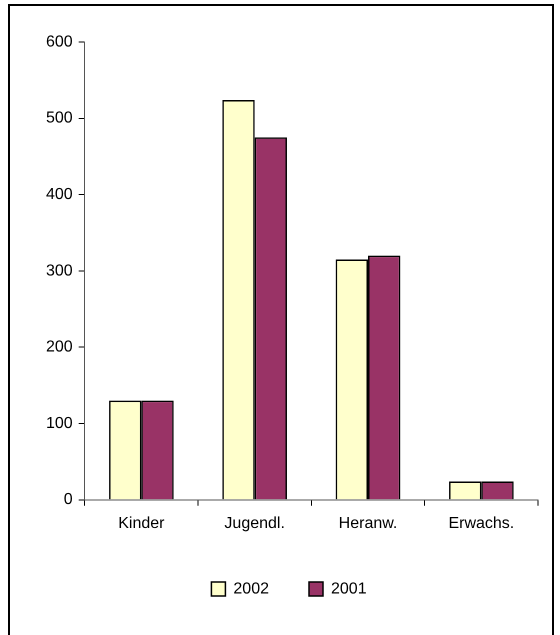 The height and width of the screenshot is (635, 560). What do you see at coordinates (142, 523) in the screenshot?
I see `x-tick-label: Kinder` at bounding box center [142, 523].